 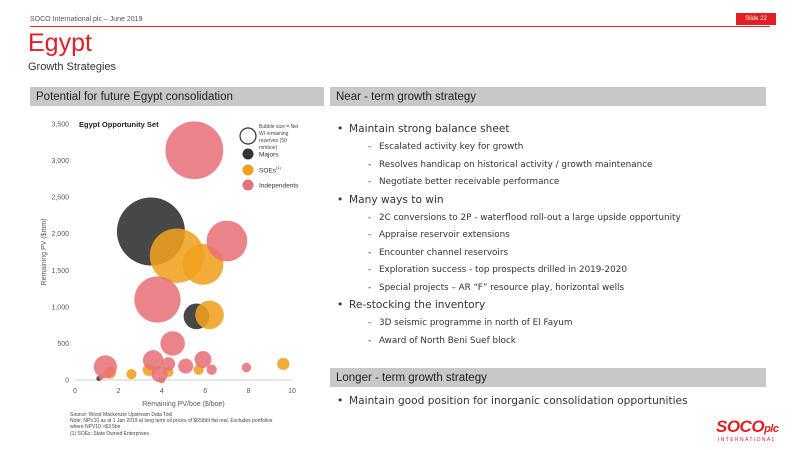 I want to click on legend-label-majors: Majors, so click(x=269, y=155).